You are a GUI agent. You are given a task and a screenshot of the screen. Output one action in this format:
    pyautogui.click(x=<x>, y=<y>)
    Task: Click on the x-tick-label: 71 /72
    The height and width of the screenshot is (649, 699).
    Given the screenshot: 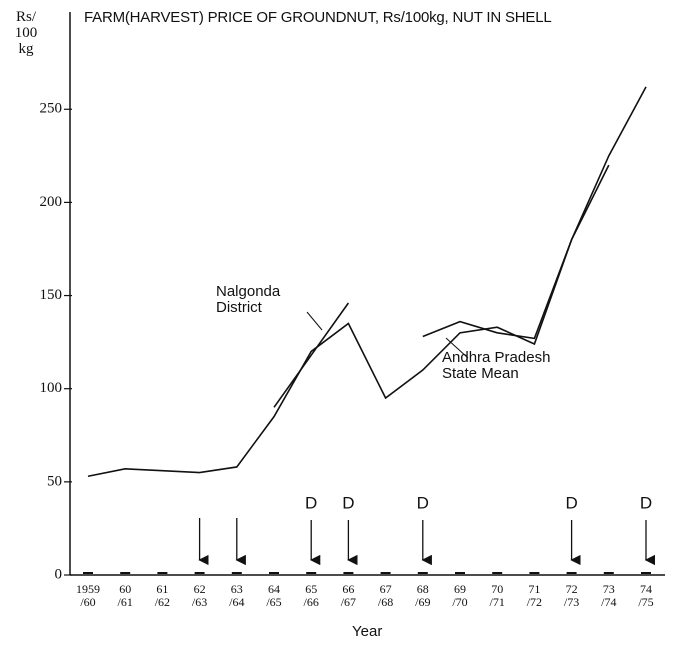 What is the action you would take?
    pyautogui.click(x=534, y=595)
    